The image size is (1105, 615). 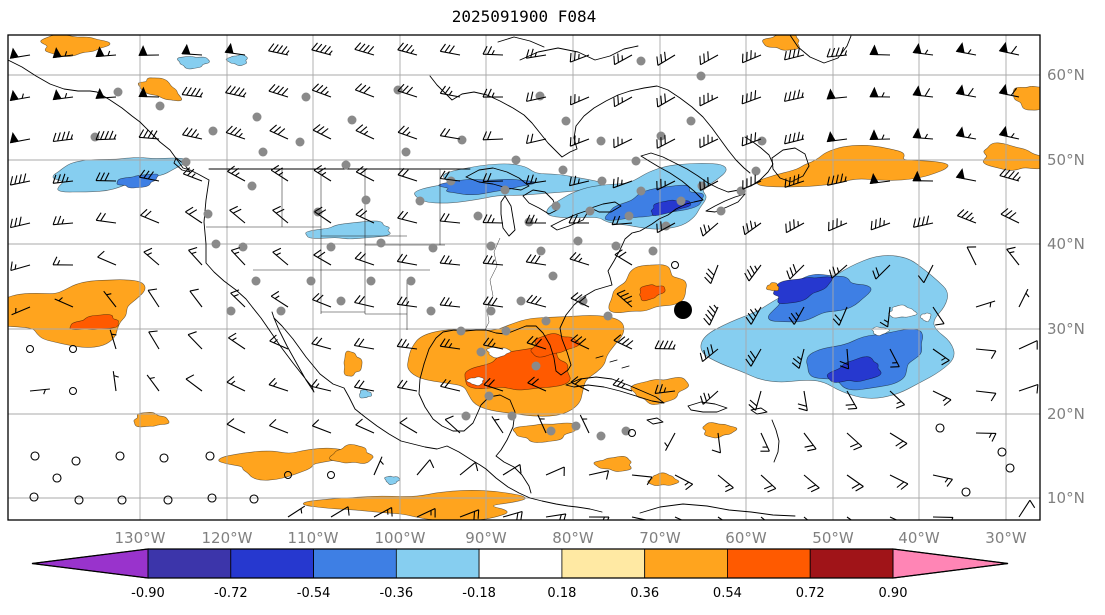 What do you see at coordinates (486, 538) in the screenshot?
I see `lon-tick-label: 90°W` at bounding box center [486, 538].